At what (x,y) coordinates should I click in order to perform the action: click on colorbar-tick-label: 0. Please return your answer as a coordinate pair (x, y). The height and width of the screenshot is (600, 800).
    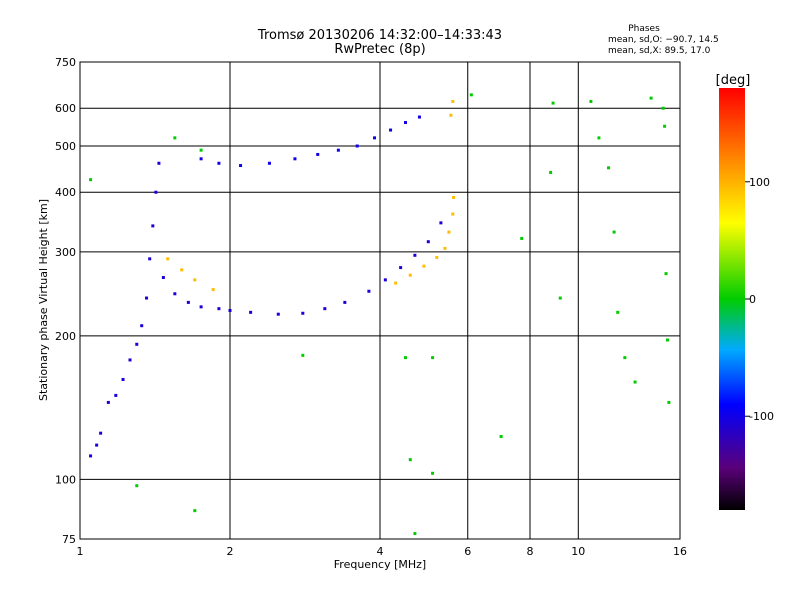
    Looking at the image, I should click on (752, 299).